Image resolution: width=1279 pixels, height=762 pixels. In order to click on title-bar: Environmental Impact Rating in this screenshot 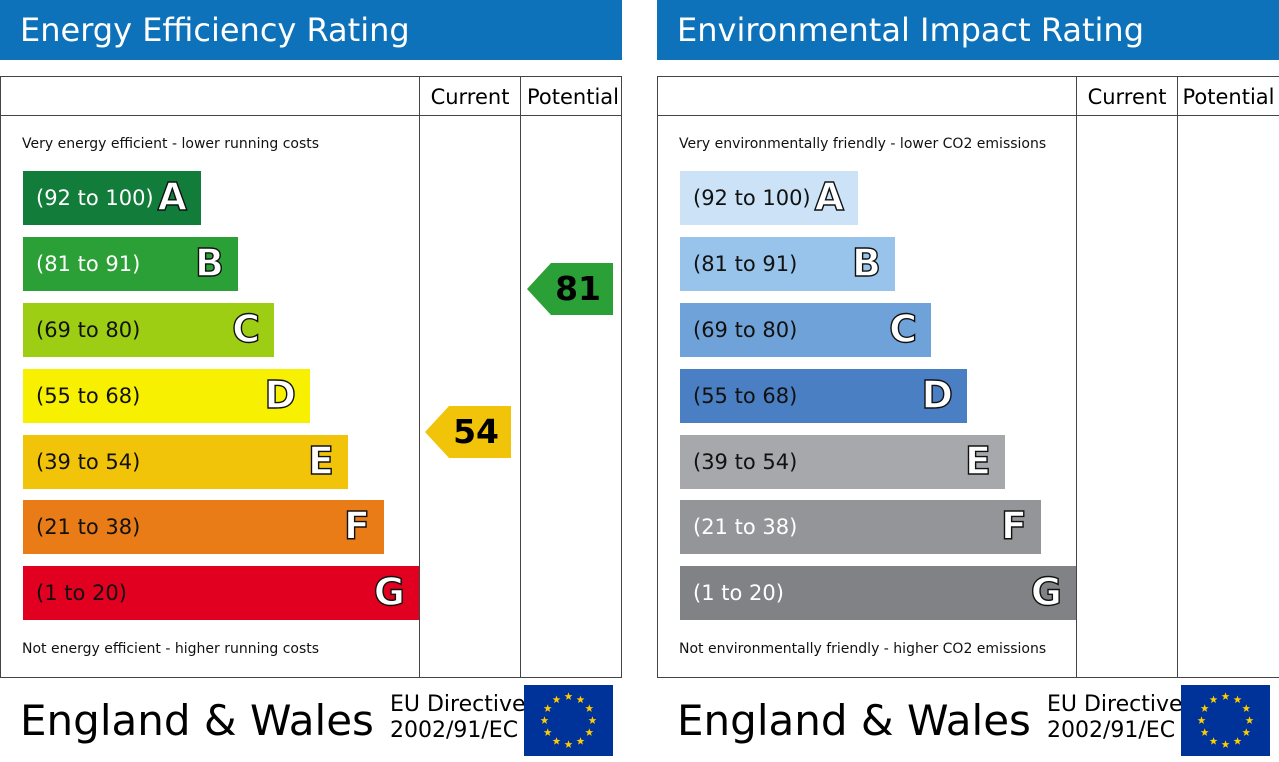, I will do `click(968, 30)`.